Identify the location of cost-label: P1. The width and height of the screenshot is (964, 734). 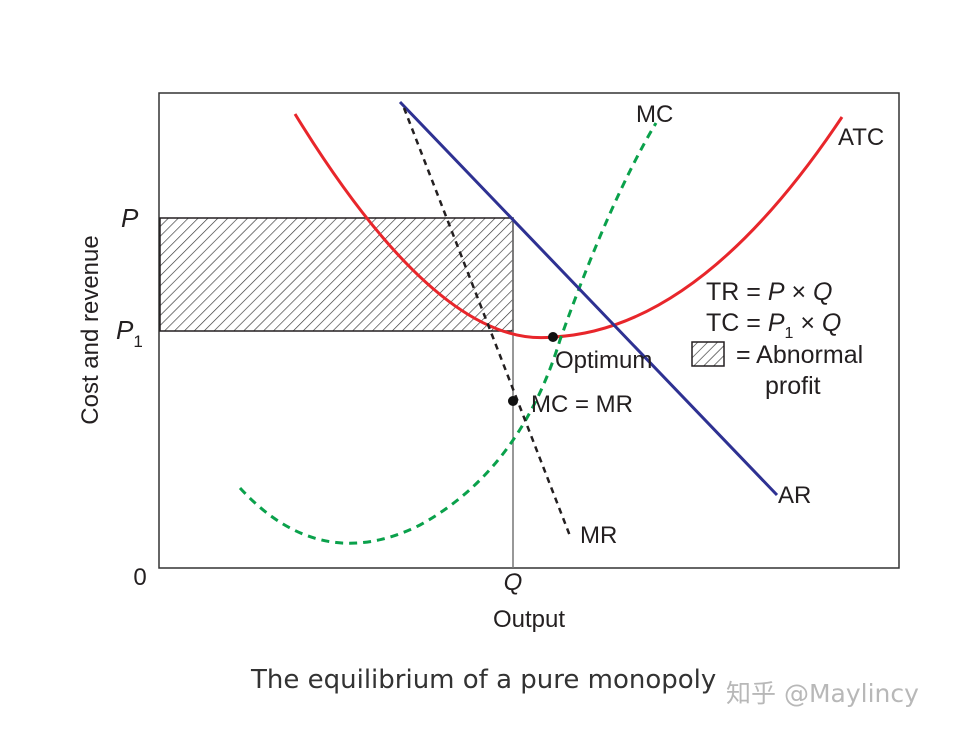
(129, 333).